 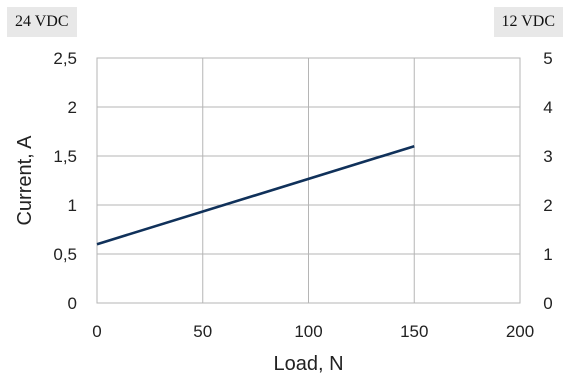 I want to click on x-axis-label: Load, N, so click(x=308, y=363).